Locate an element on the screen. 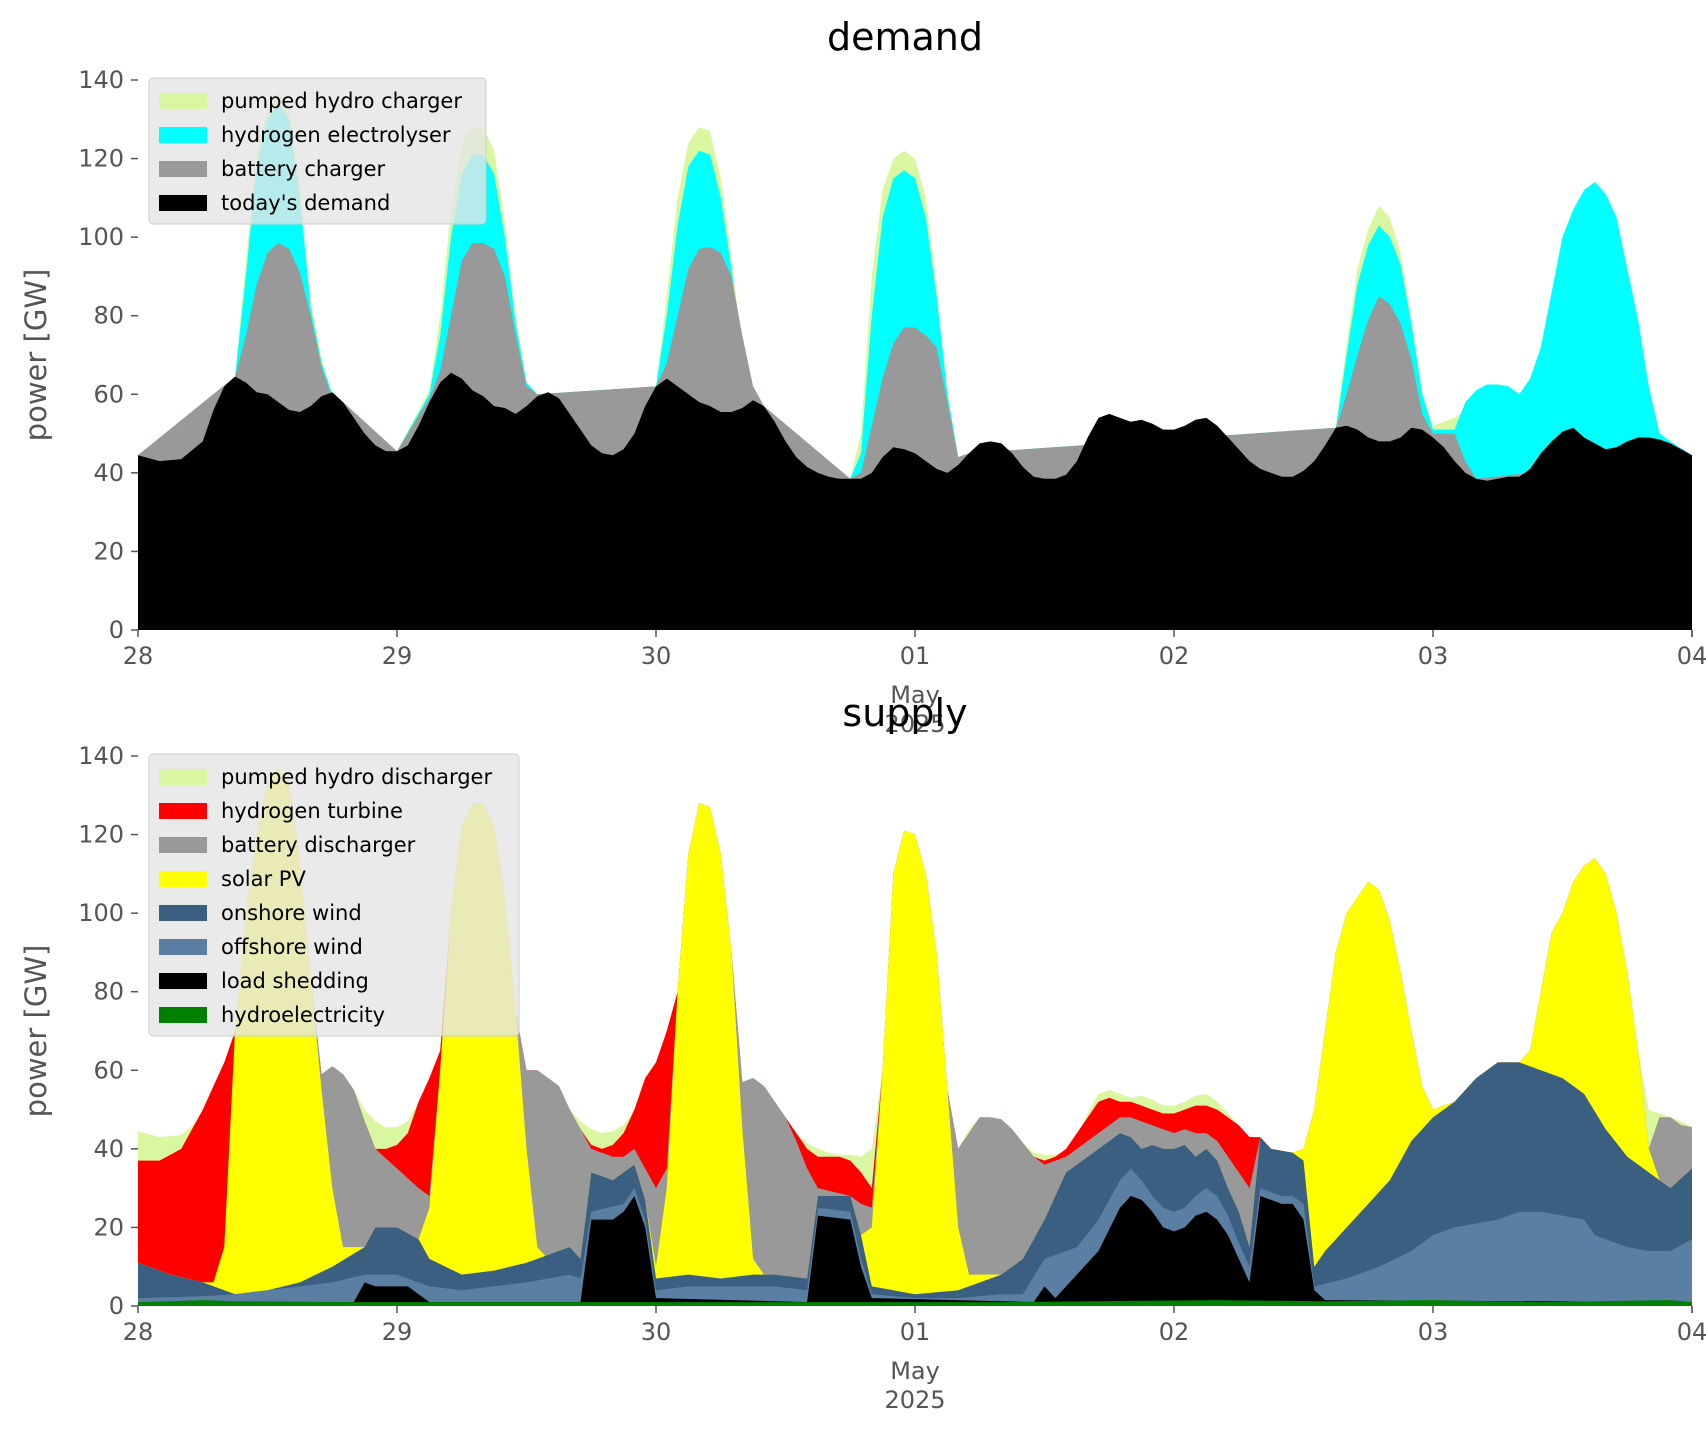 This screenshot has width=1706, height=1431. legend-label: hydrogen electrolyser is located at coordinates (336, 135).